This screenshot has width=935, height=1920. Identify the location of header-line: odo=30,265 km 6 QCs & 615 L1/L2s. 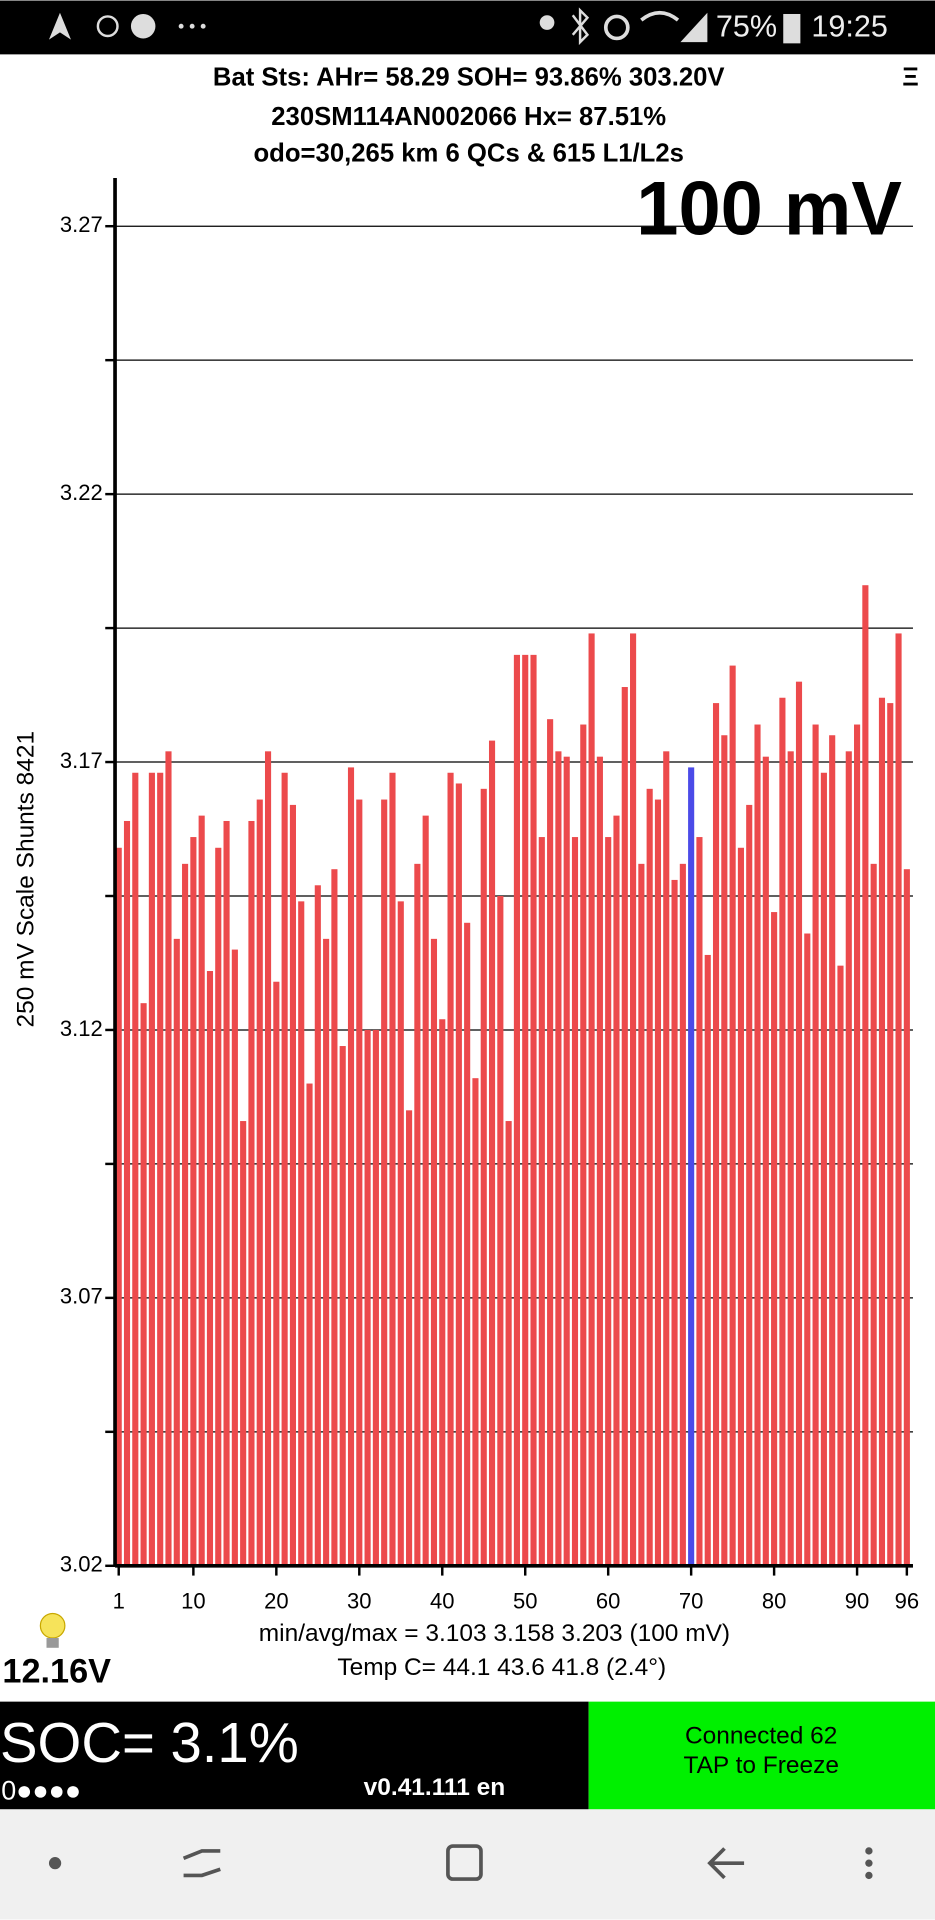
(468, 154).